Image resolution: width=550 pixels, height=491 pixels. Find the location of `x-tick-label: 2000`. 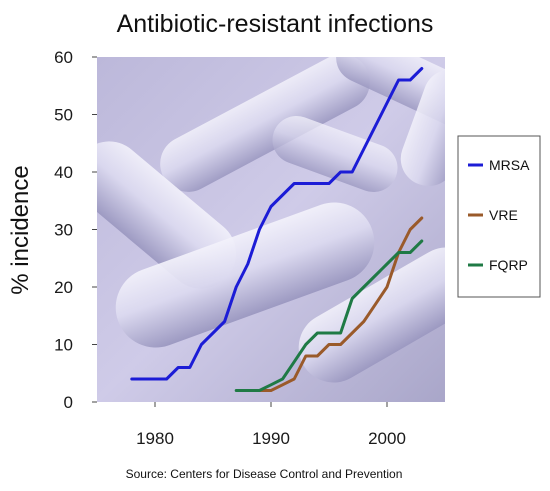

x-tick-label: 2000 is located at coordinates (387, 438).